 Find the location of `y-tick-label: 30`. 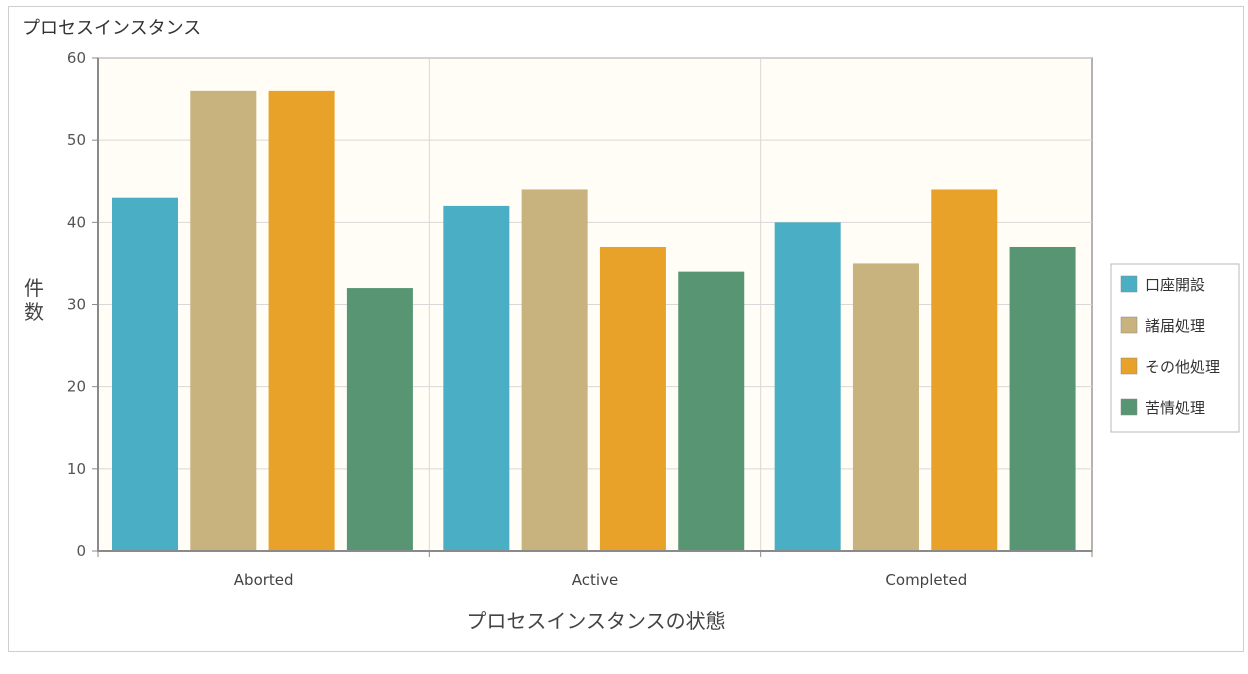

y-tick-label: 30 is located at coordinates (76, 305).